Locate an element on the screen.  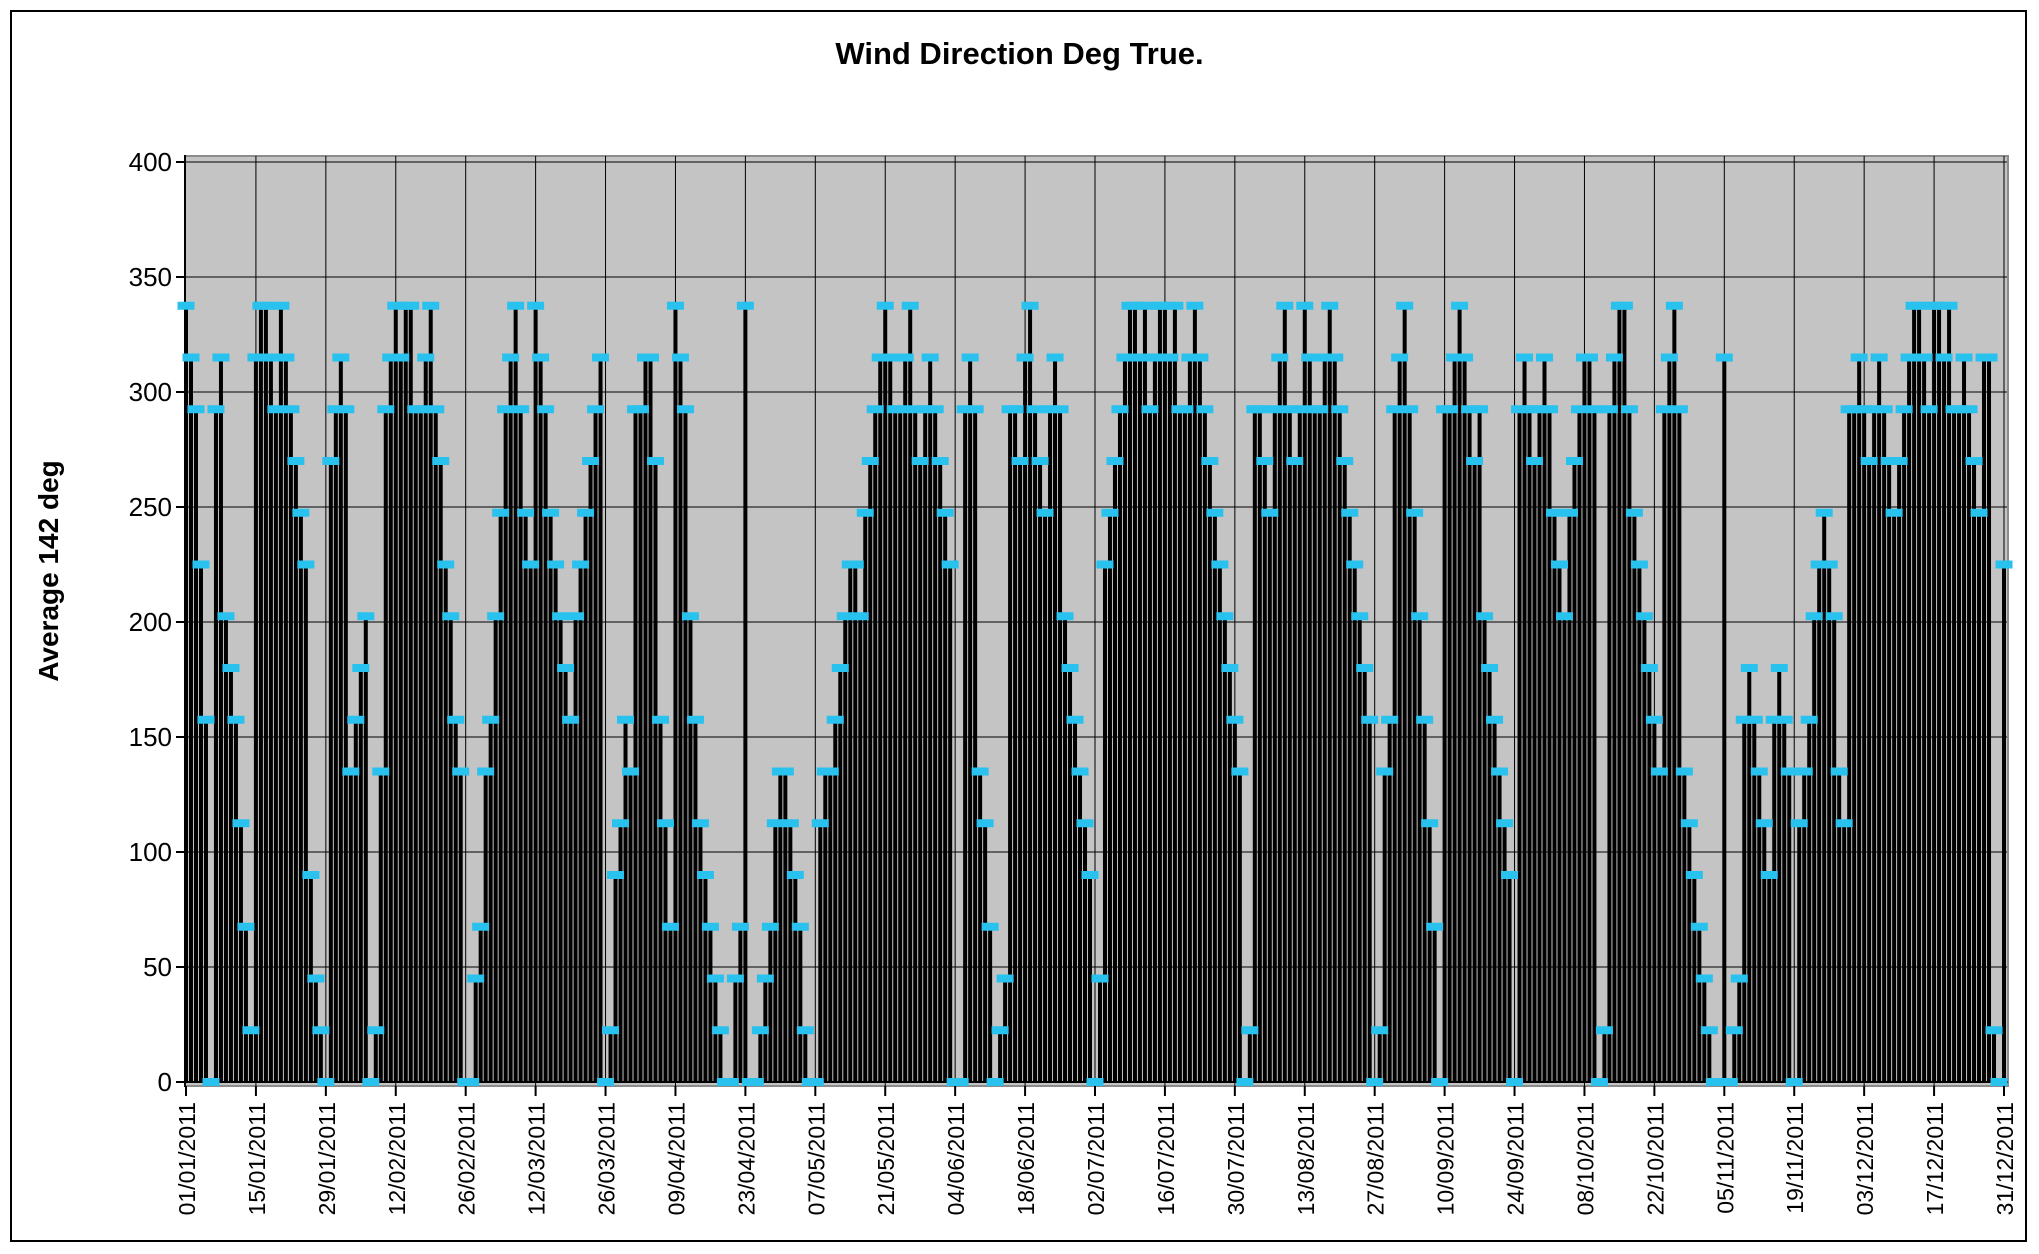
x-tick-label: 05/11/2011 is located at coordinates (1725, 1158).